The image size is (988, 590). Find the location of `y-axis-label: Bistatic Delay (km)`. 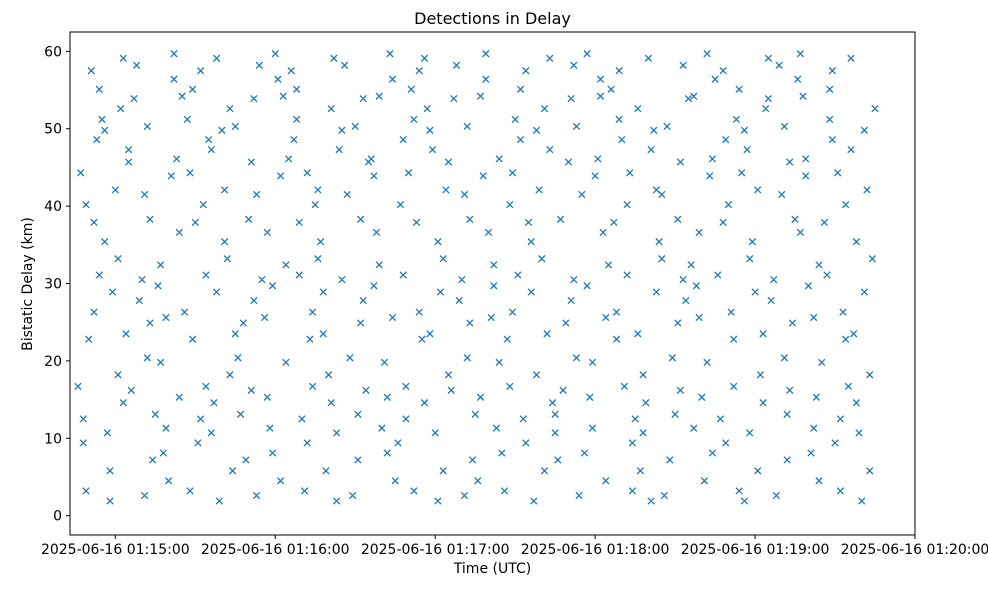

y-axis-label: Bistatic Delay (km) is located at coordinates (28, 284).